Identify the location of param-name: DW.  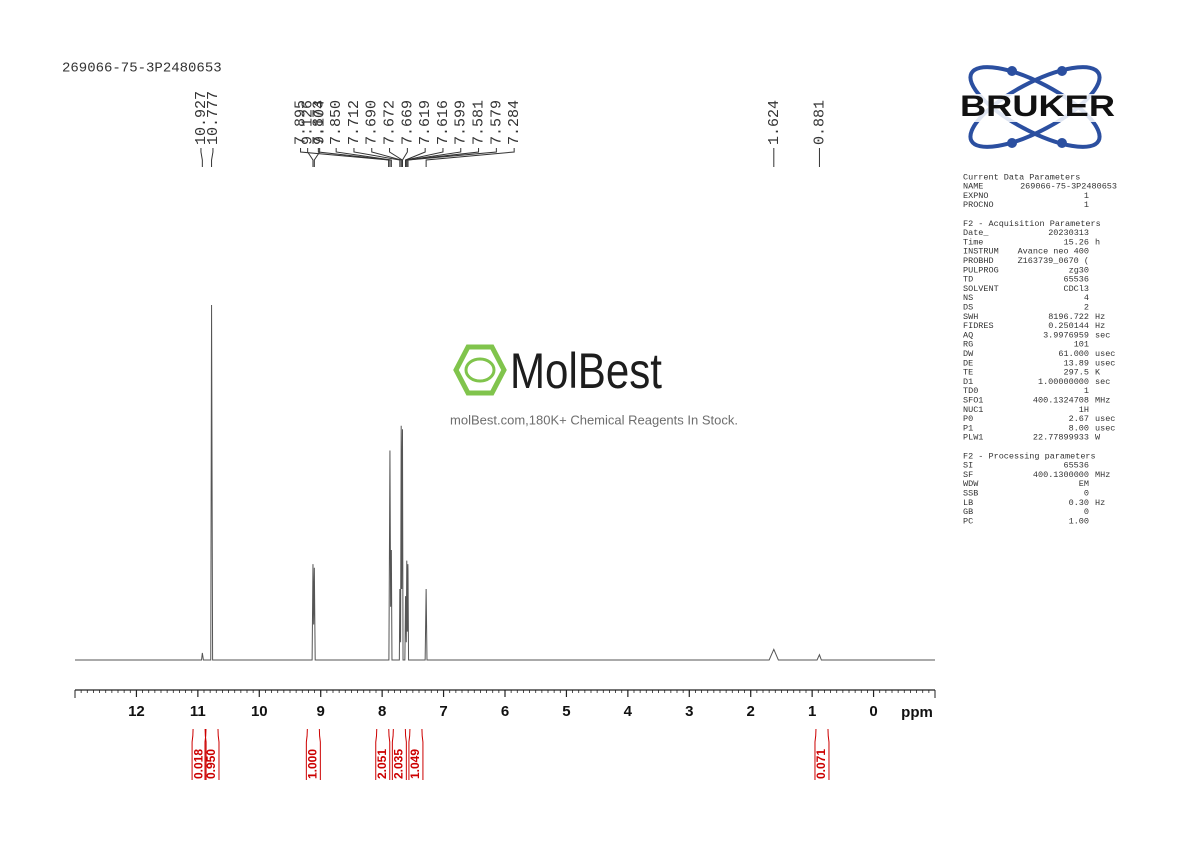
(968, 354).